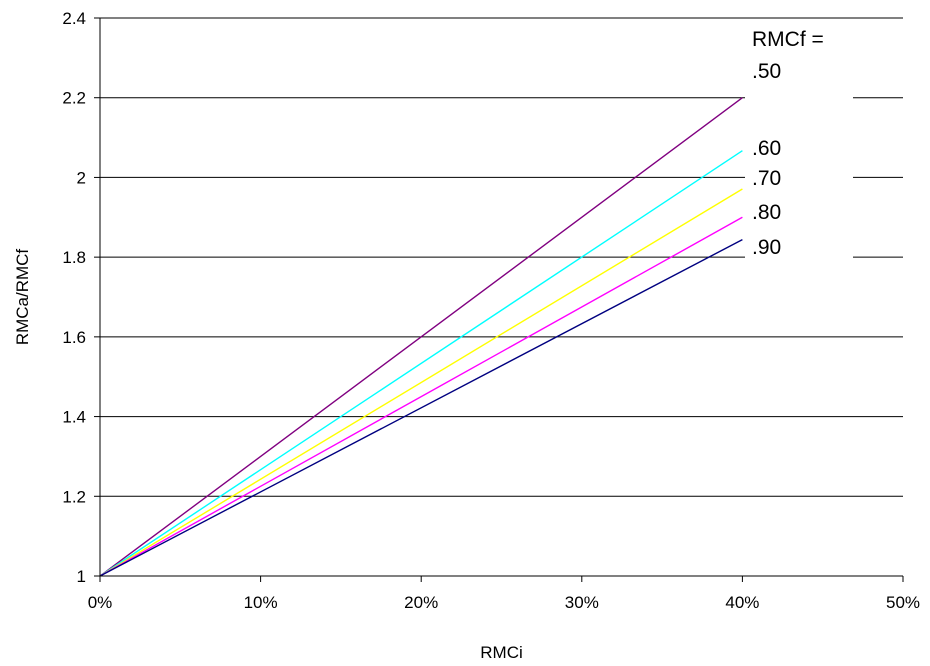 The image size is (930, 666). What do you see at coordinates (74, 257) in the screenshot?
I see `y-tick-label: 1.8` at bounding box center [74, 257].